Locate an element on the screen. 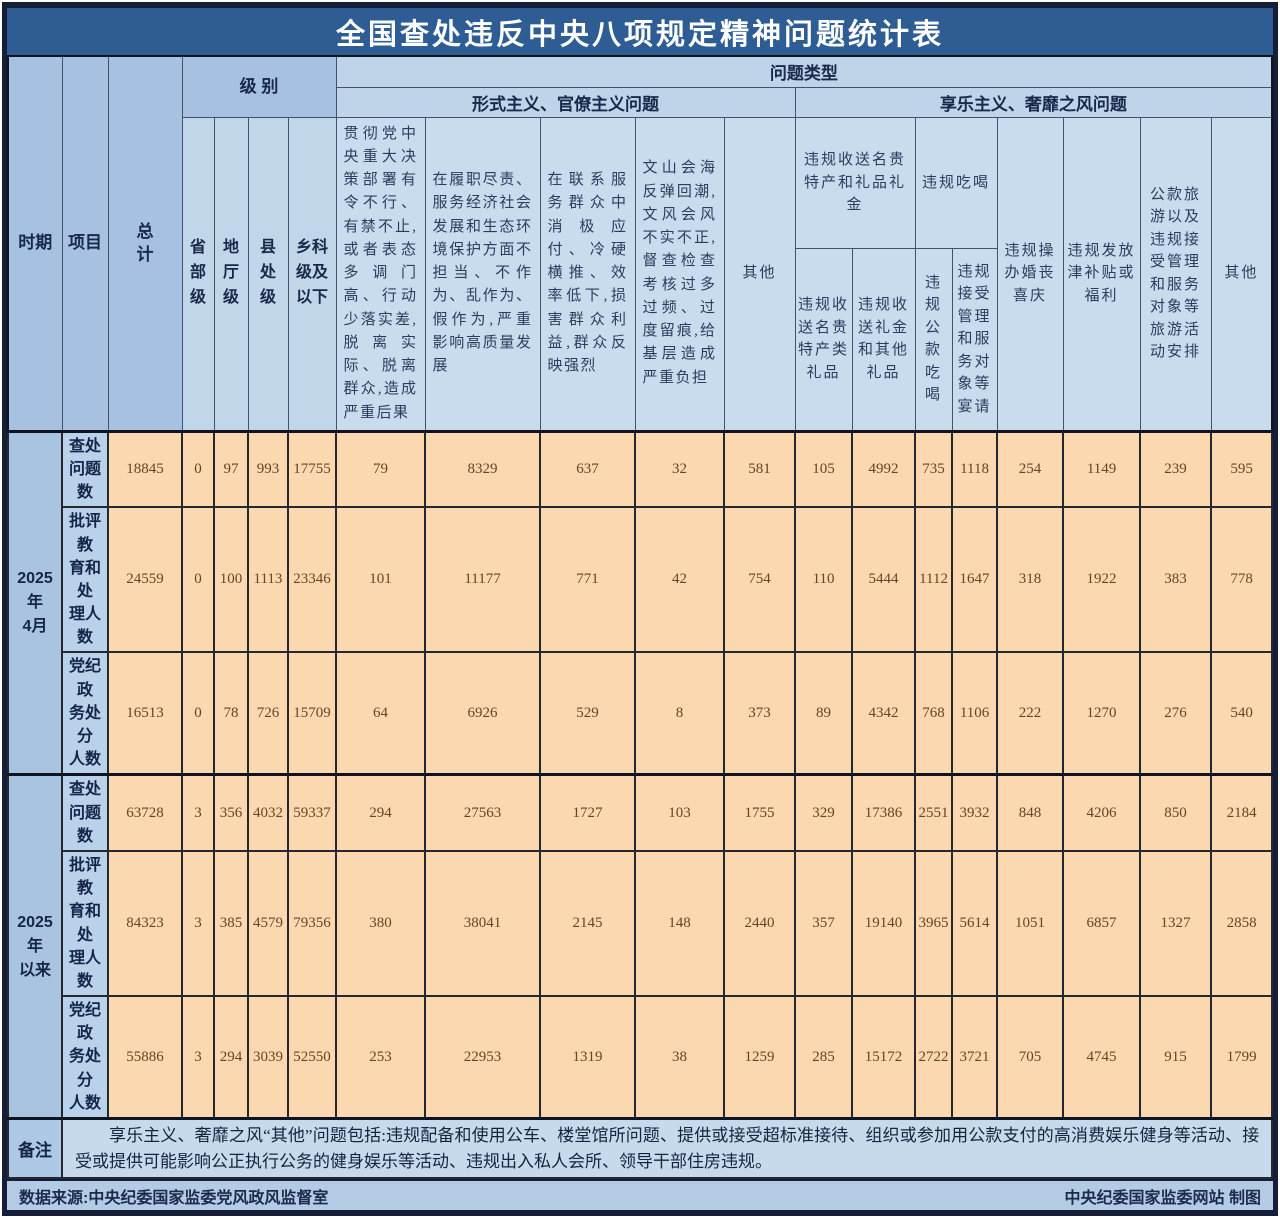 The image size is (1280, 1218). value-cell: 1112 is located at coordinates (934, 580).